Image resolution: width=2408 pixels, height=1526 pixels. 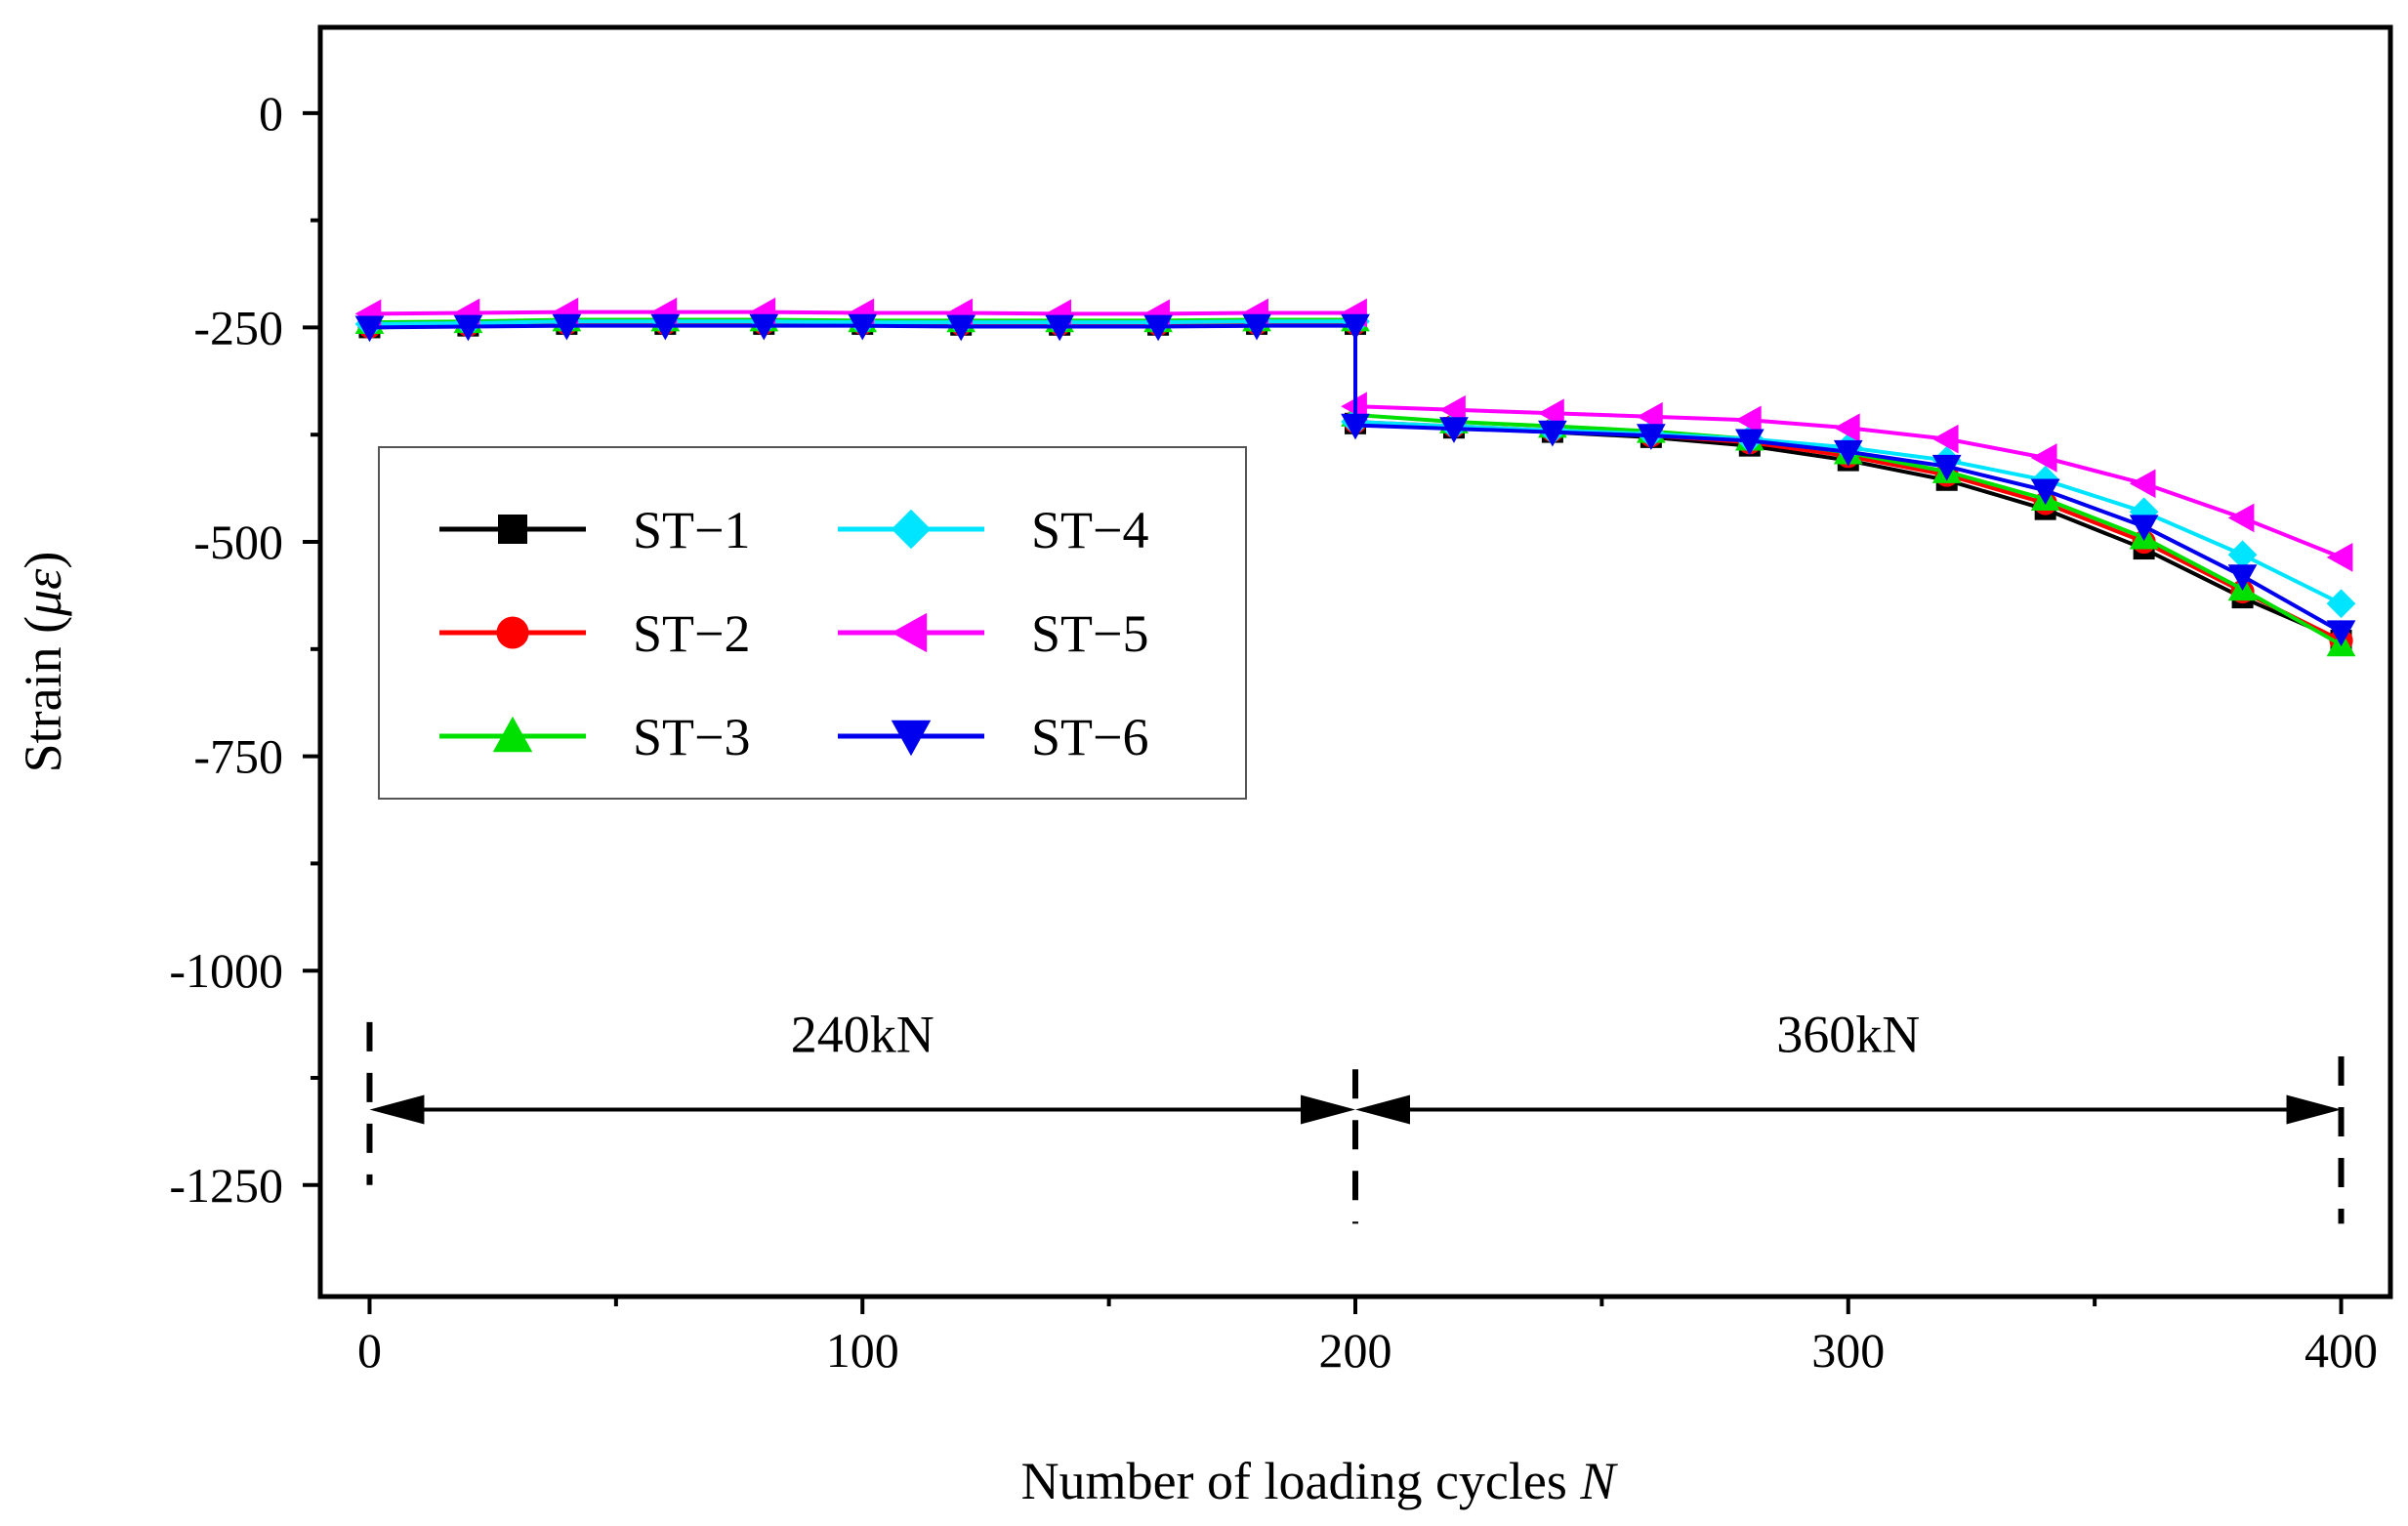 What do you see at coordinates (862, 1065) in the screenshot?
I see `stage-annotation: 240kN` at bounding box center [862, 1065].